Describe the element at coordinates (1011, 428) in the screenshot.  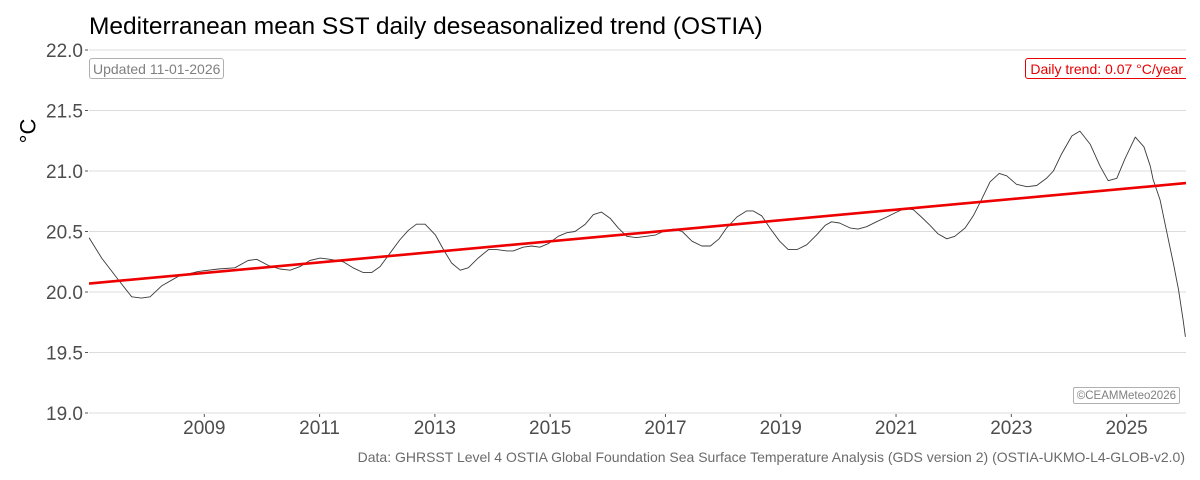
I see `x-tick-label: 2023` at that location.